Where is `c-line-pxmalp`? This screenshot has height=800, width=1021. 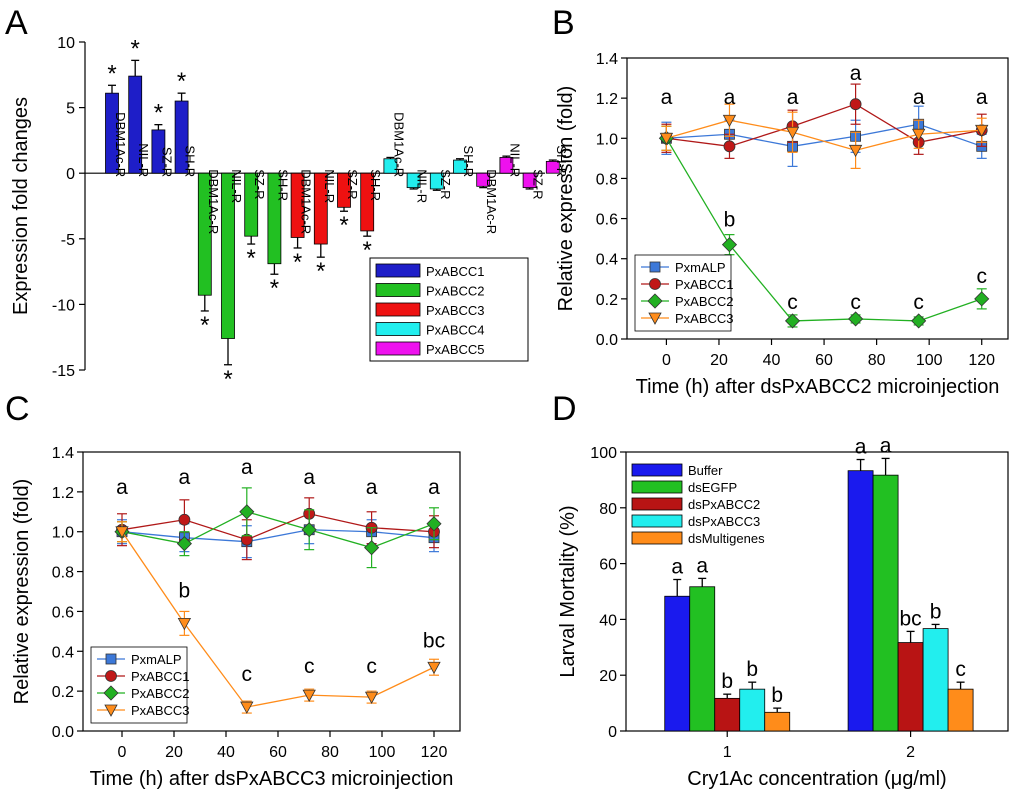 c-line-pxmalp is located at coordinates (278, 536).